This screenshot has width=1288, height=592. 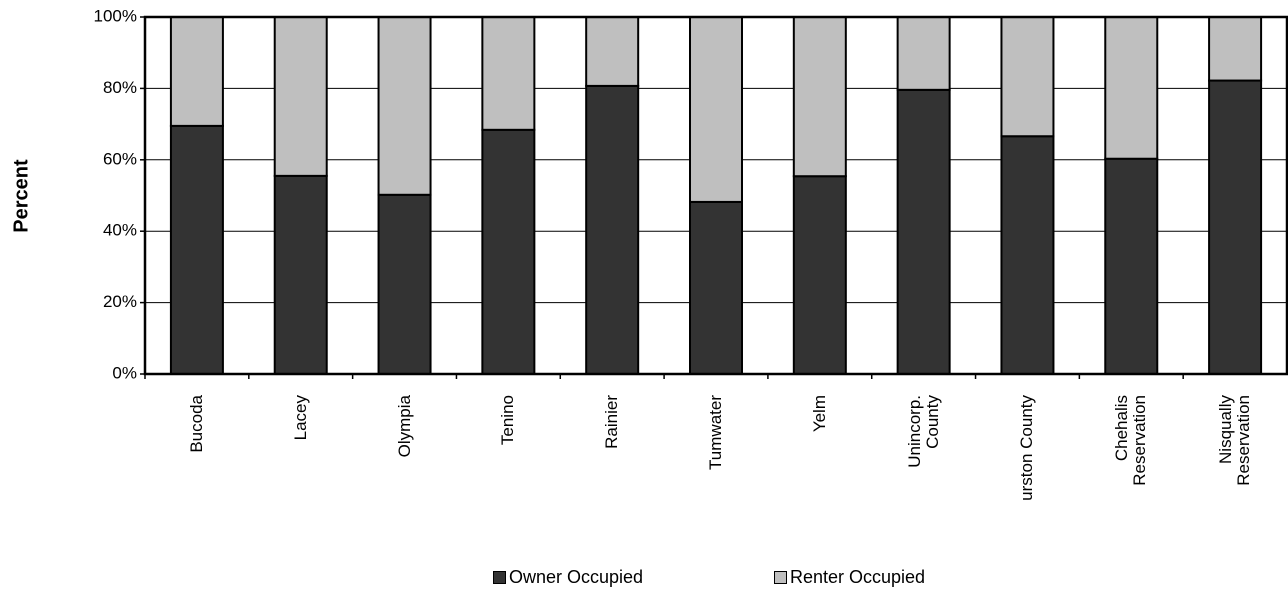 I want to click on y-tick-label: 40%, so click(x=120, y=230).